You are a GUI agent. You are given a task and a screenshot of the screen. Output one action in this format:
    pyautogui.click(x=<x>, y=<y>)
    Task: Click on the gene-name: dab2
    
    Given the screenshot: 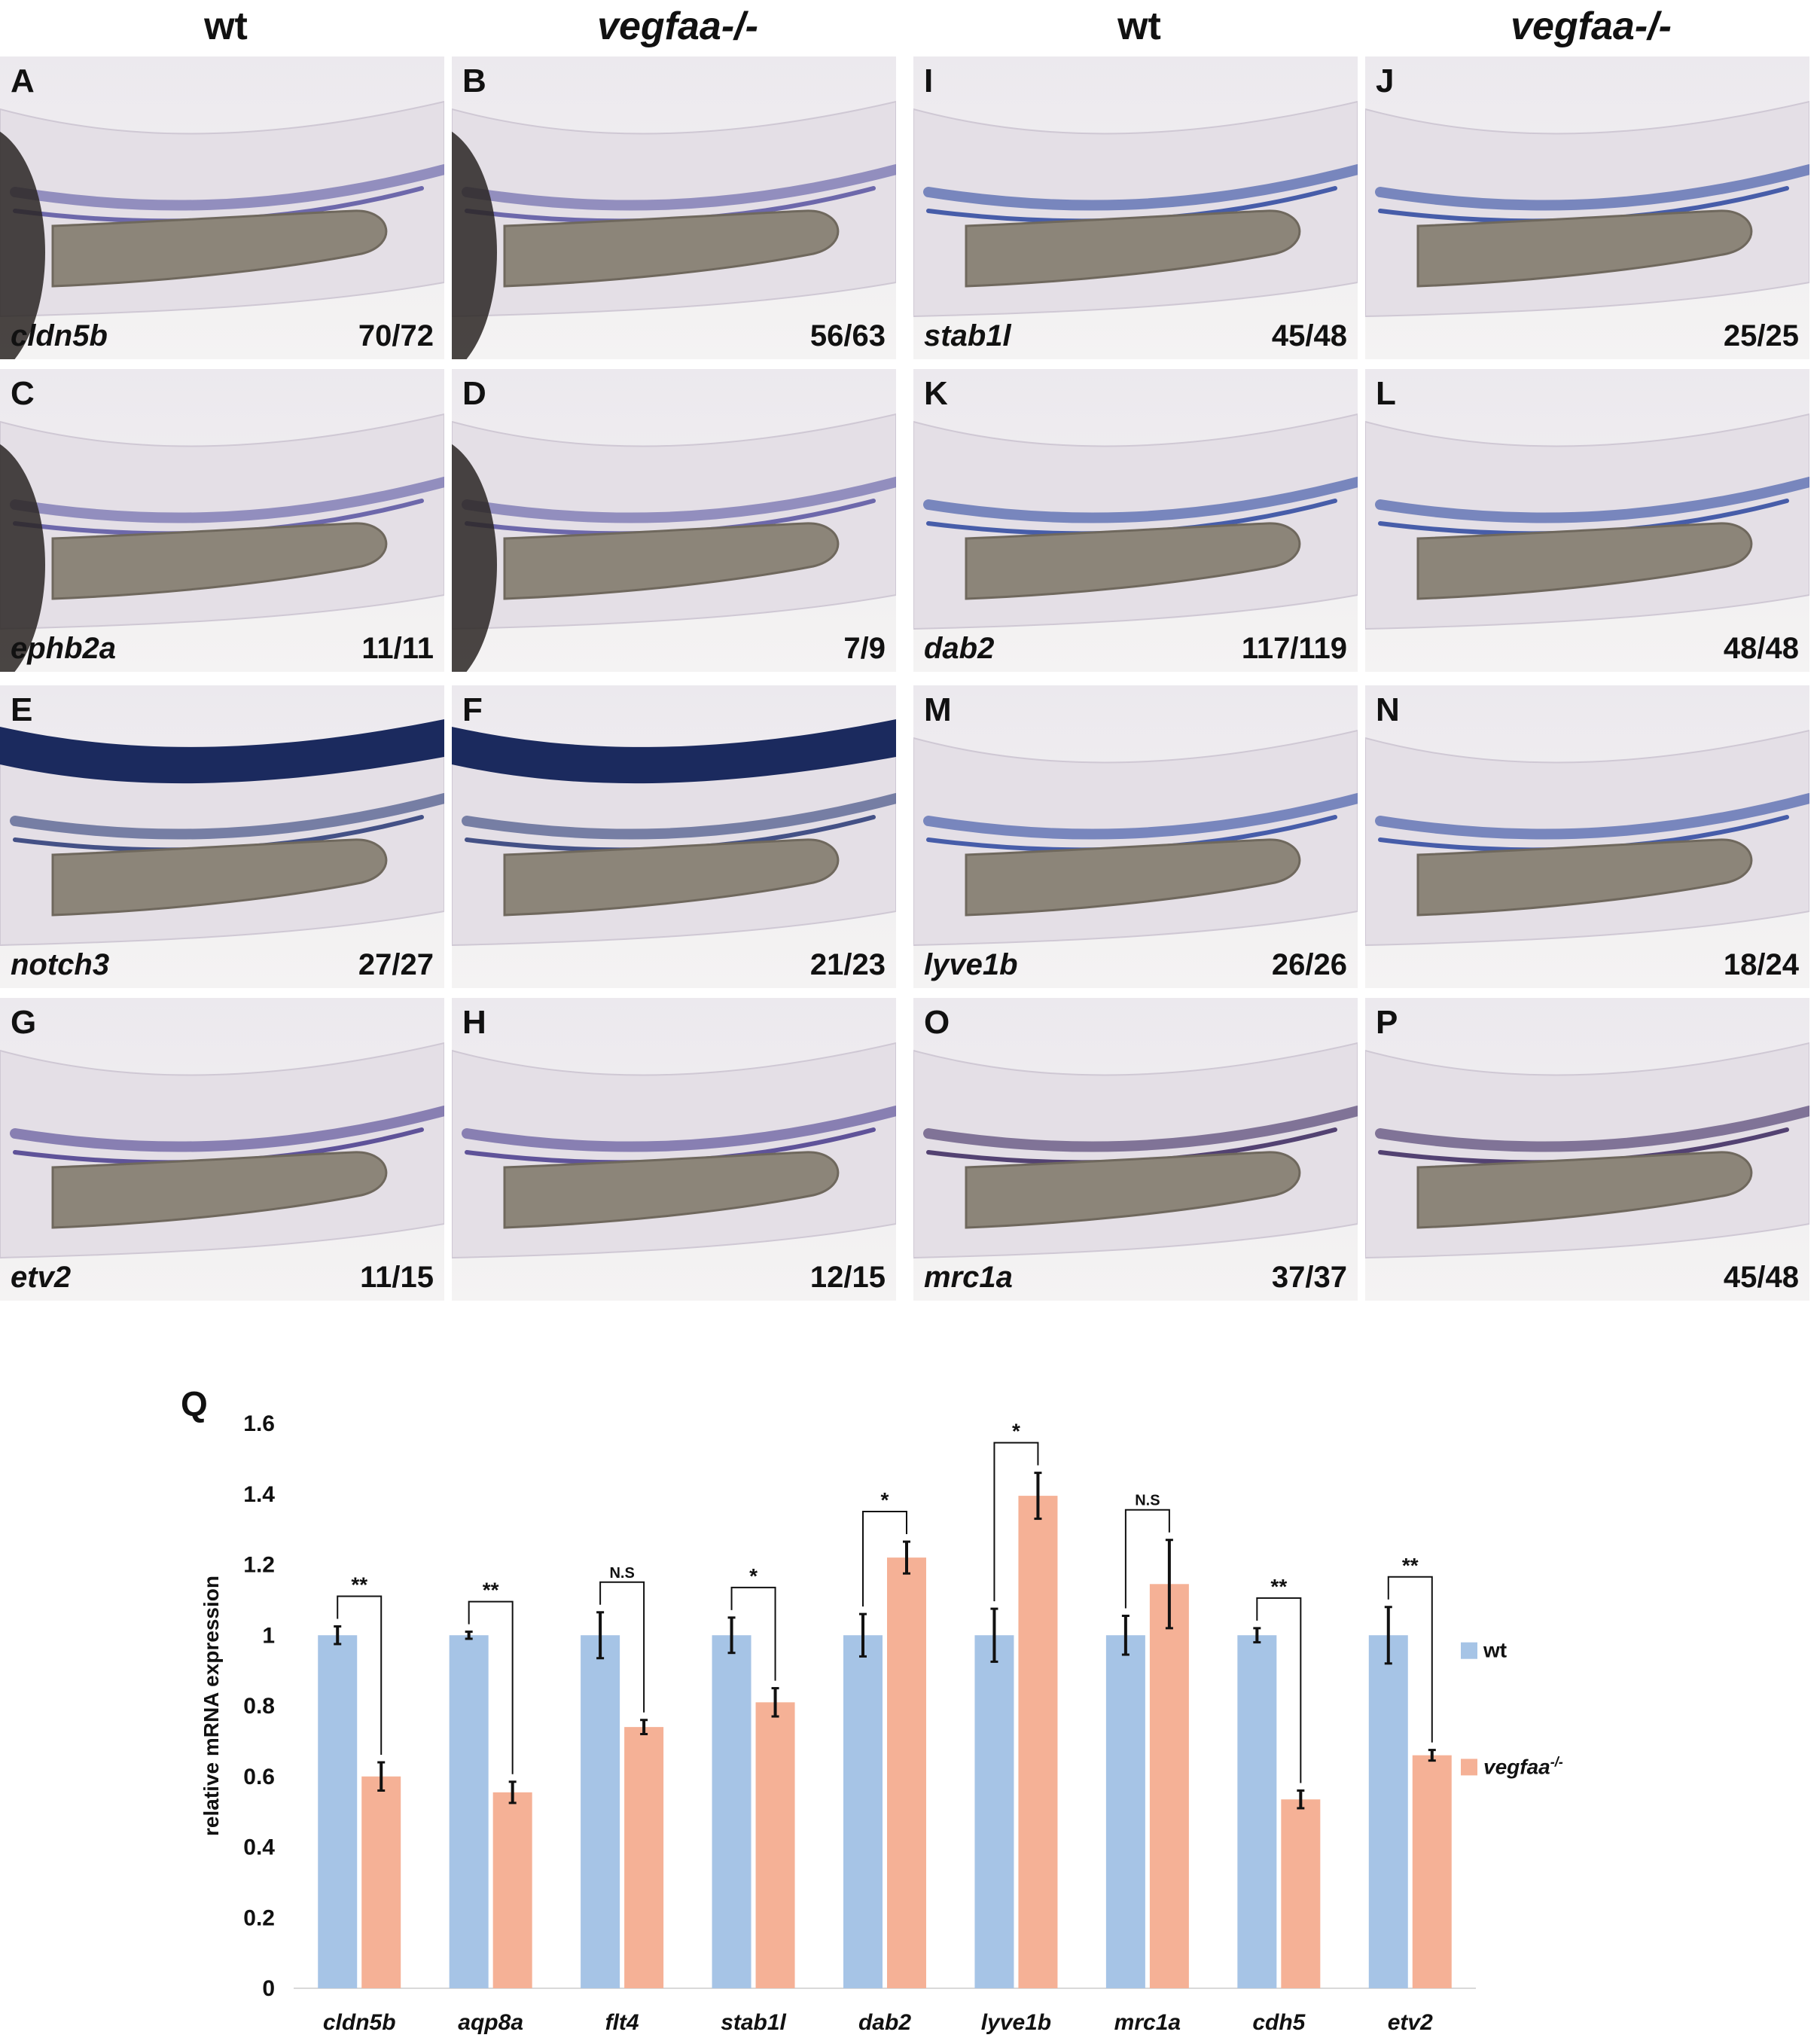 What is the action you would take?
    pyautogui.click(x=959, y=648)
    